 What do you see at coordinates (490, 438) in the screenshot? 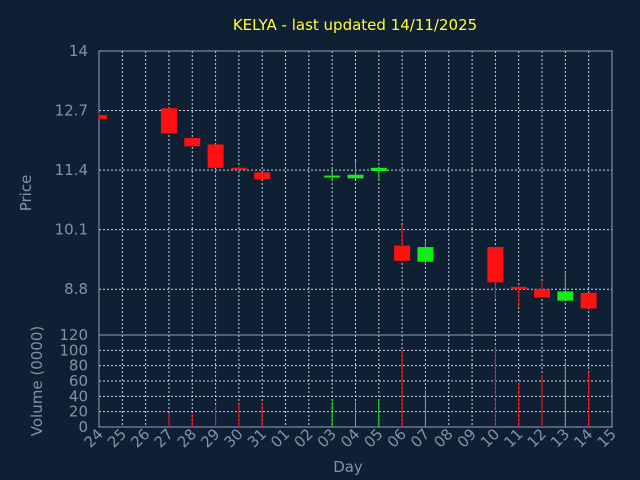
I see `x-tick-label: 10` at bounding box center [490, 438].